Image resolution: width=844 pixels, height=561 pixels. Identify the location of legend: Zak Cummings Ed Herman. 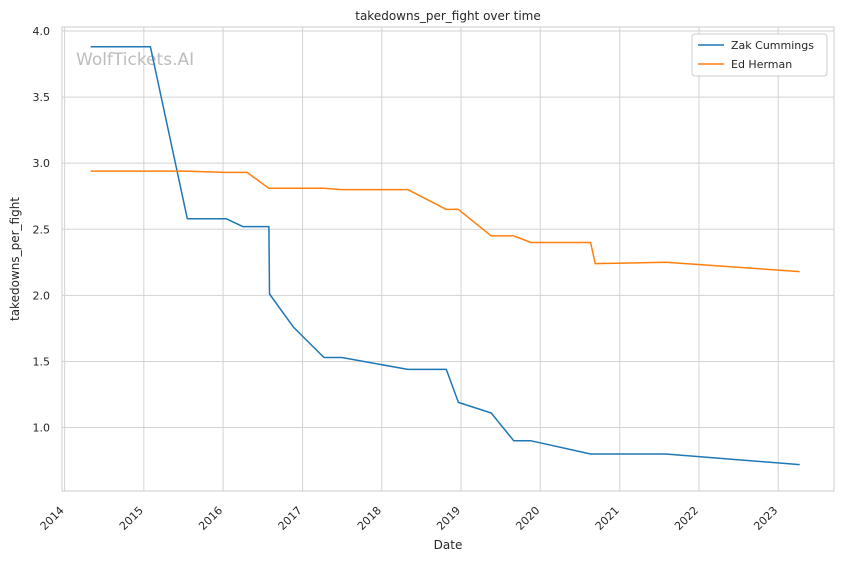
(759, 55).